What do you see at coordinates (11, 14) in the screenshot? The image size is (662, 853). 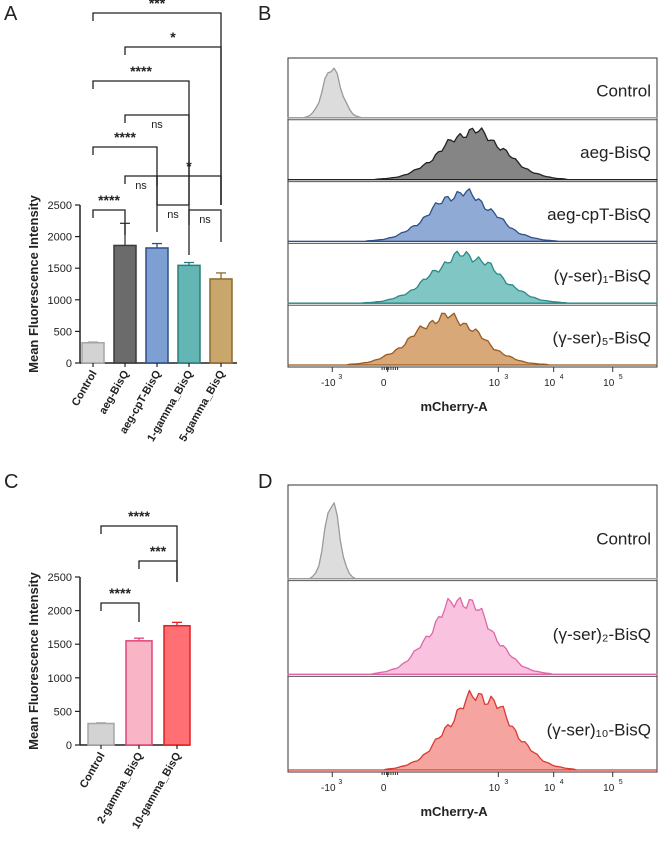 I see `panel-letter-a: A` at bounding box center [11, 14].